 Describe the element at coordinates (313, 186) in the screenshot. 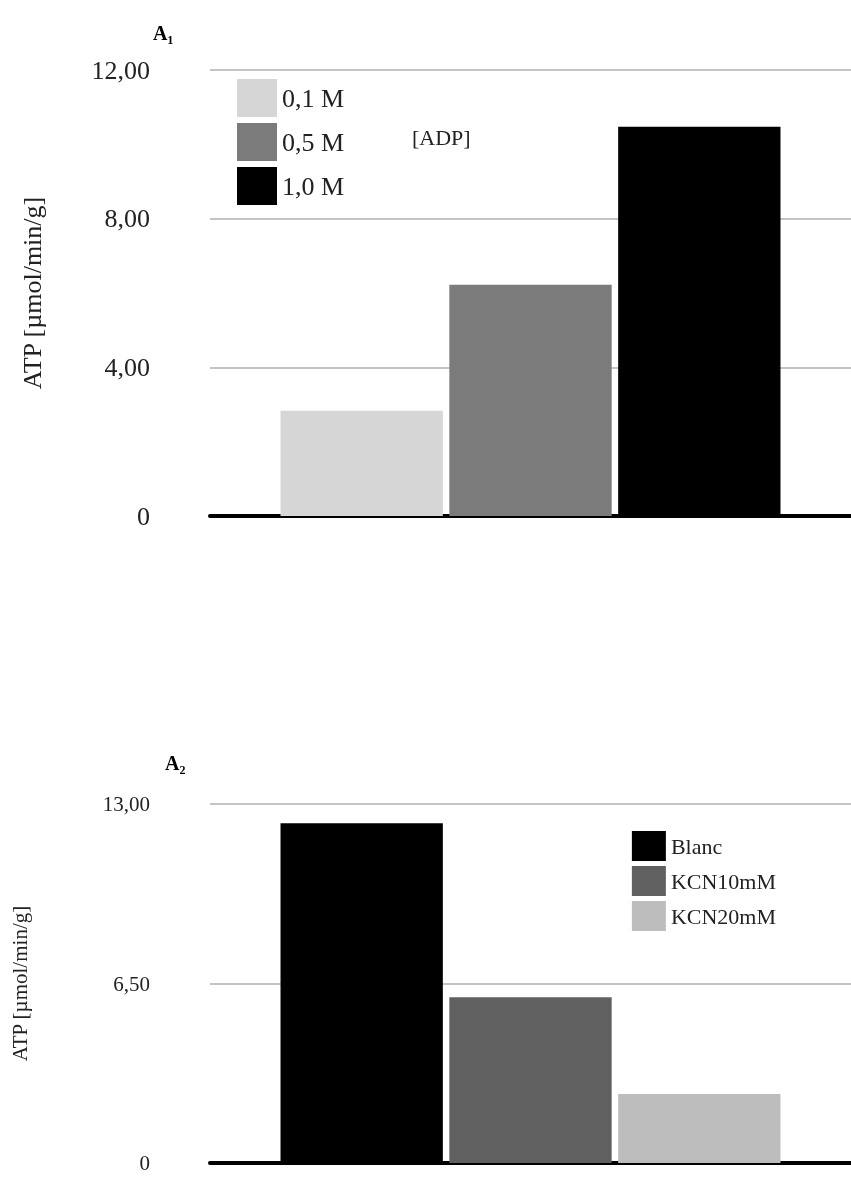

I see `legend-label: 1,0 M` at that location.